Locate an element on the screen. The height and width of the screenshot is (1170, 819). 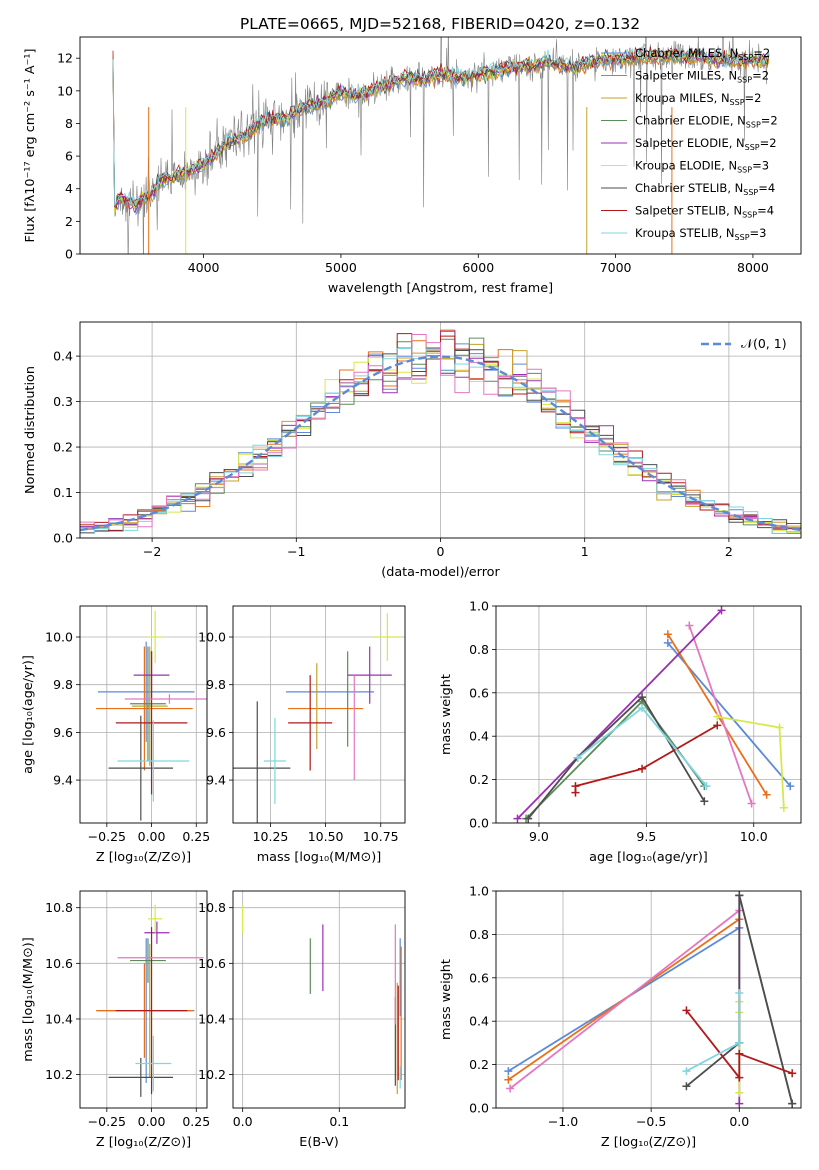
gaussian-curve is located at coordinates (440, 443).